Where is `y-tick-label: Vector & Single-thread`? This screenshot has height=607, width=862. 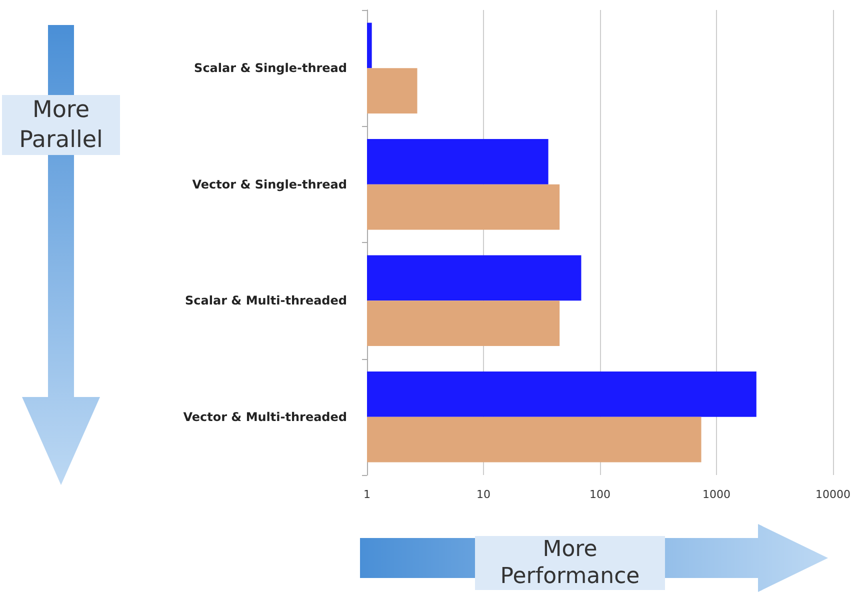
y-tick-label: Vector & Single-thread is located at coordinates (269, 184).